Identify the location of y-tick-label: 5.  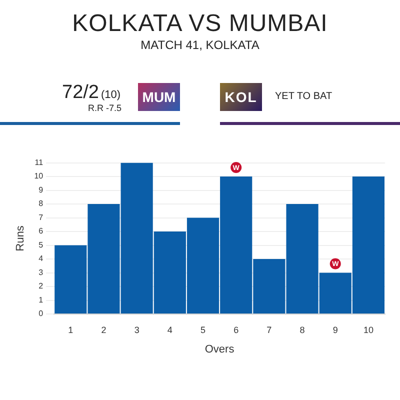
(41, 245).